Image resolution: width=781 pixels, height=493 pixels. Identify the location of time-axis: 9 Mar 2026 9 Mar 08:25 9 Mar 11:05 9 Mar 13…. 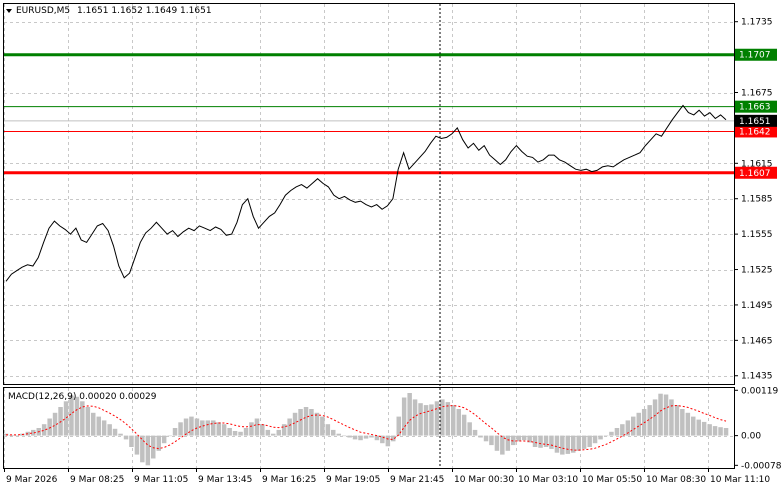
(387, 476).